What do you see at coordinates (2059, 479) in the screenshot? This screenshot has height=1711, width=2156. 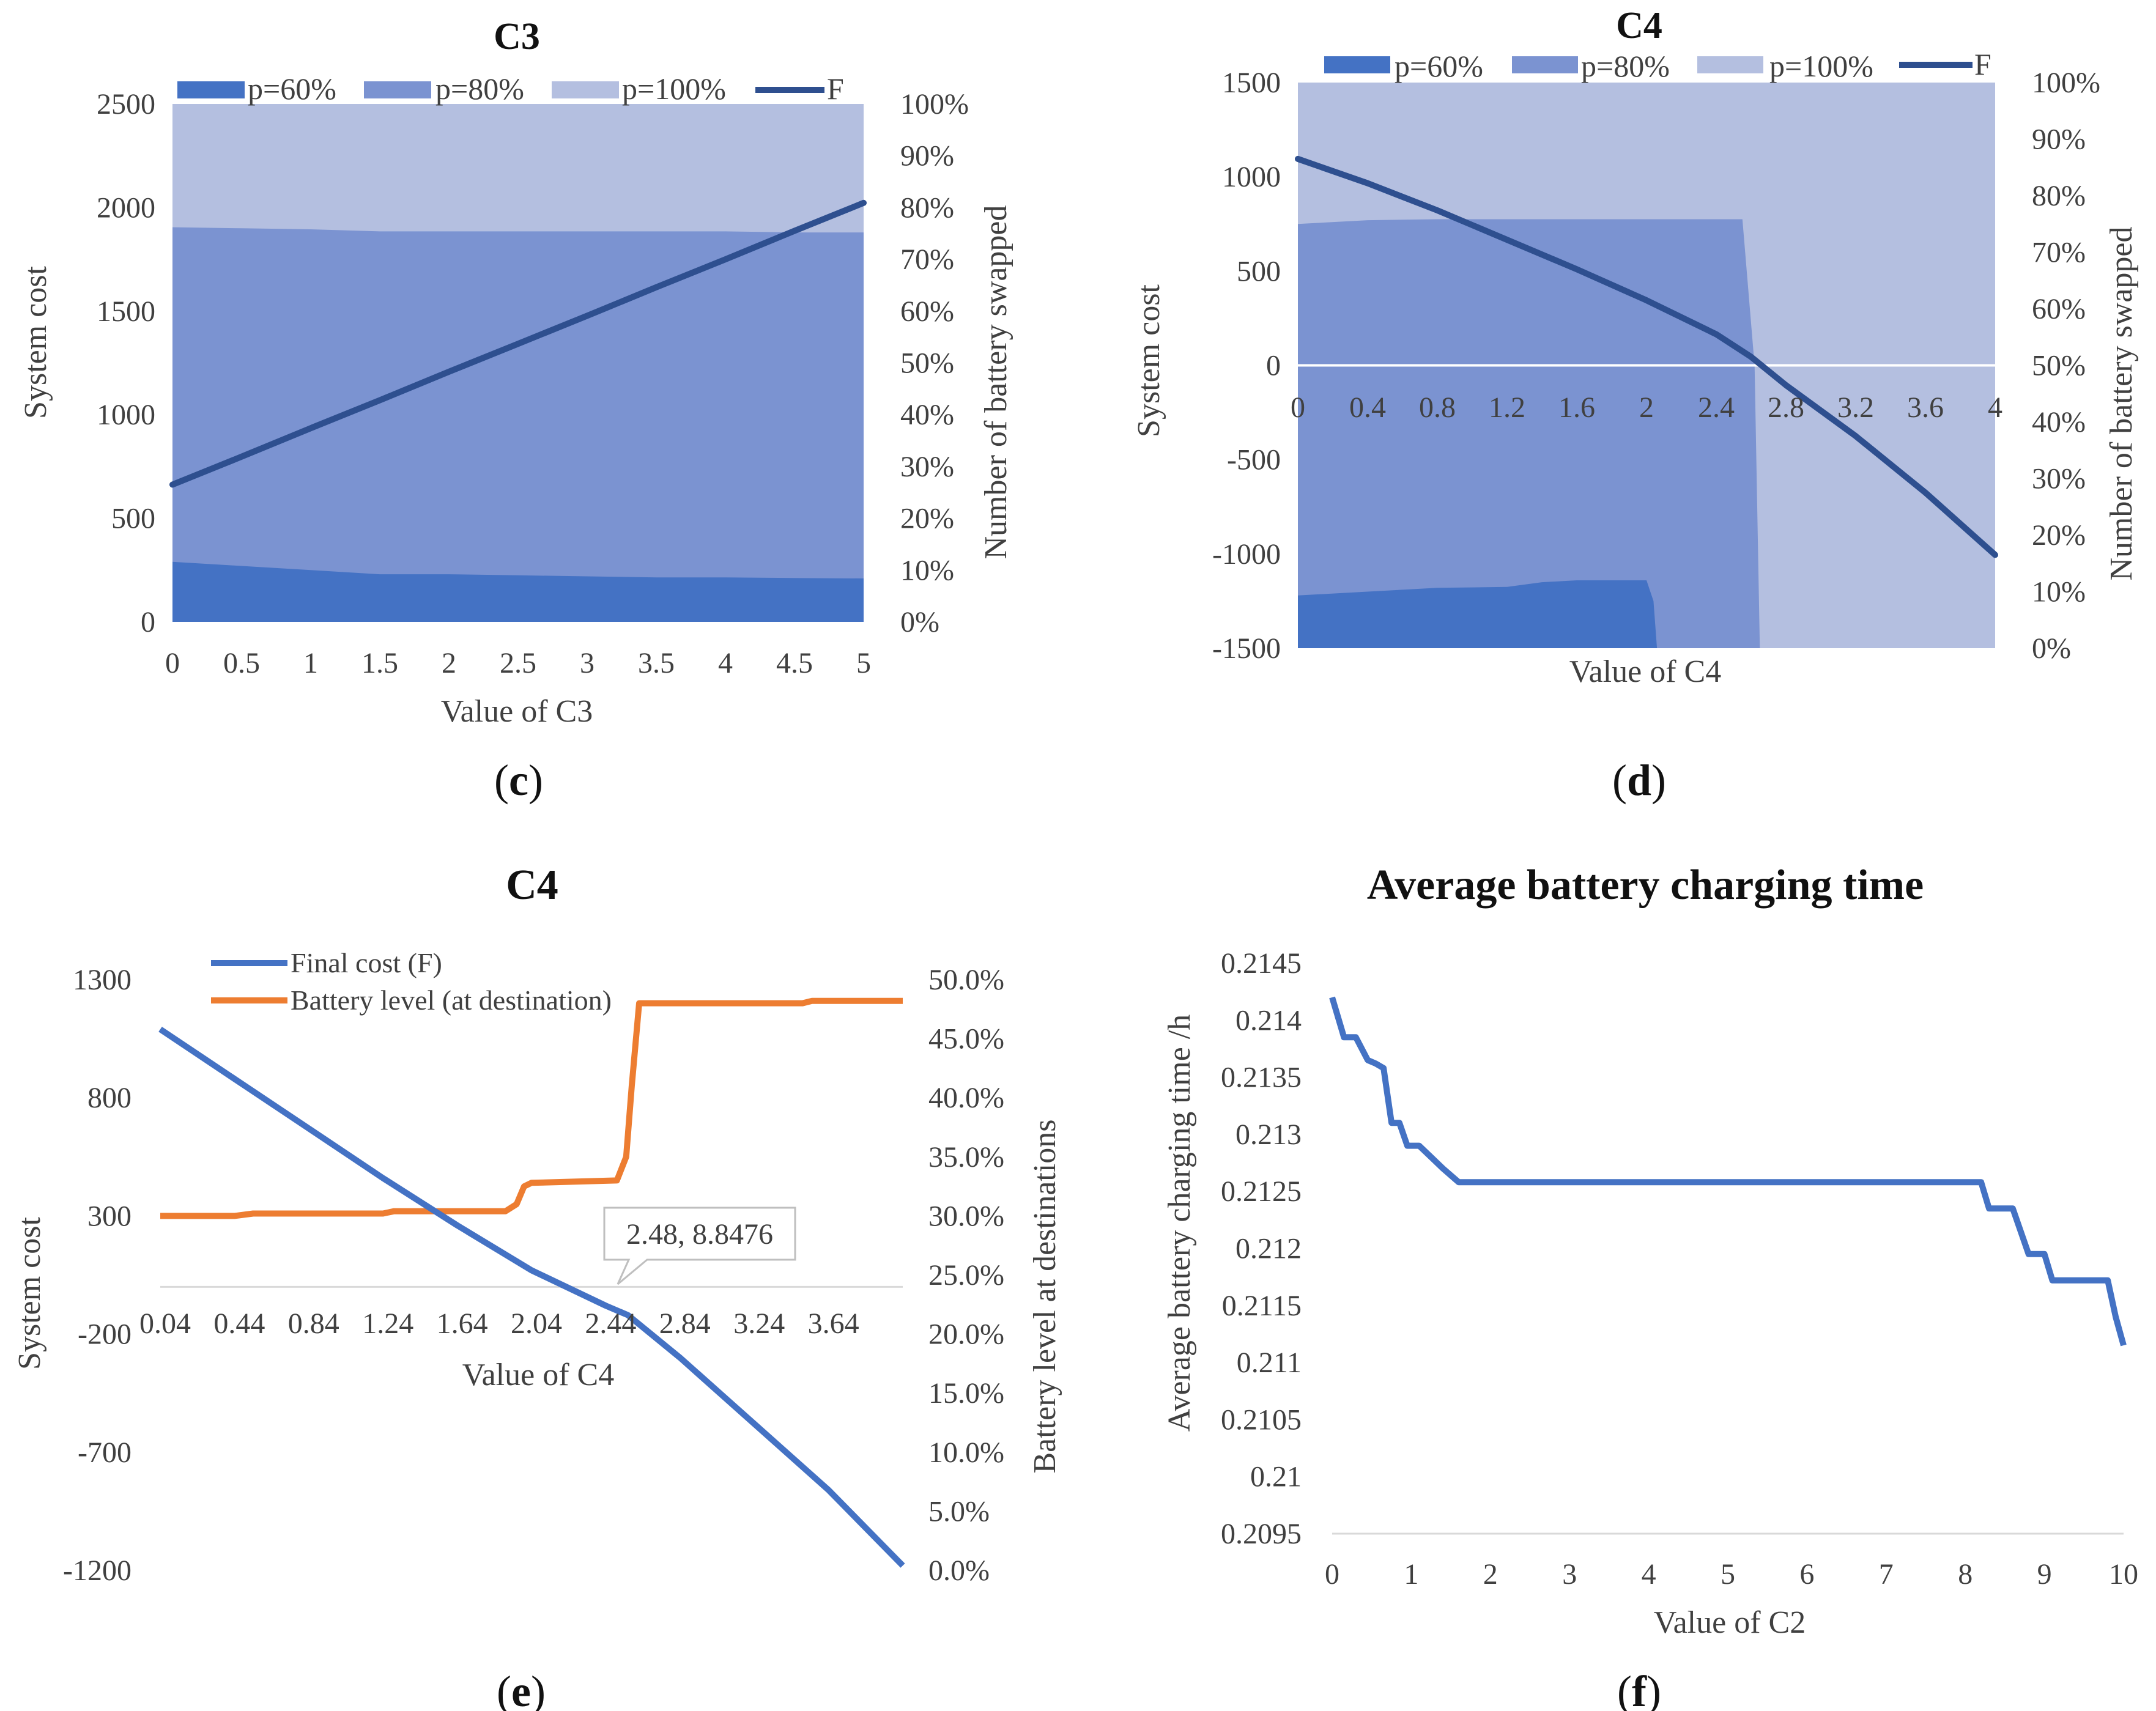 I see `panel-d-y2-tick-label: 30%` at bounding box center [2059, 479].